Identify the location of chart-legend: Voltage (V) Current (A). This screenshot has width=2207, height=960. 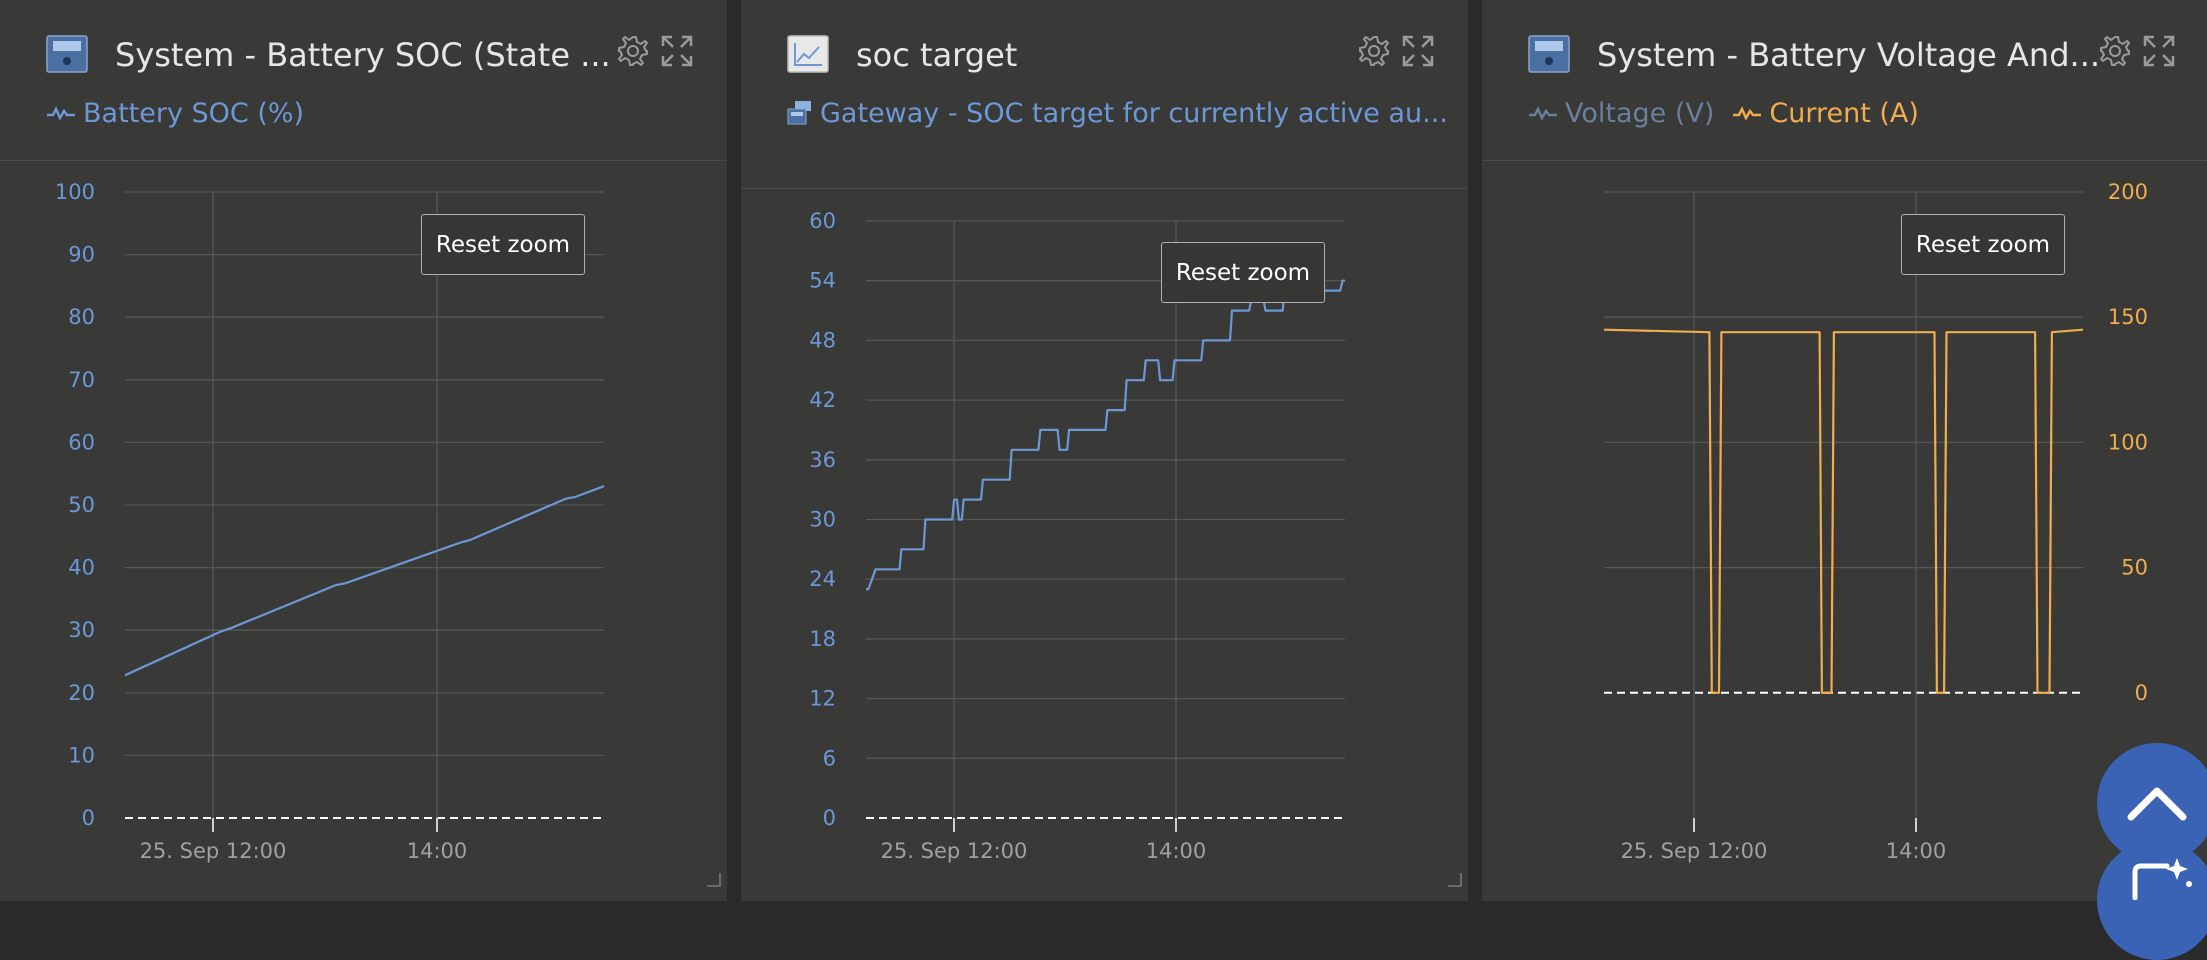
(1732, 113).